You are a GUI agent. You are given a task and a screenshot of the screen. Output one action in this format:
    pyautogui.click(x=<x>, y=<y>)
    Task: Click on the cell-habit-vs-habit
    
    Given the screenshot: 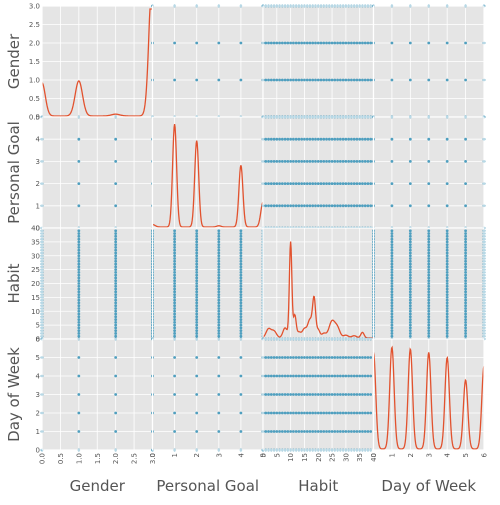 What is the action you would take?
    pyautogui.click(x=318, y=283)
    